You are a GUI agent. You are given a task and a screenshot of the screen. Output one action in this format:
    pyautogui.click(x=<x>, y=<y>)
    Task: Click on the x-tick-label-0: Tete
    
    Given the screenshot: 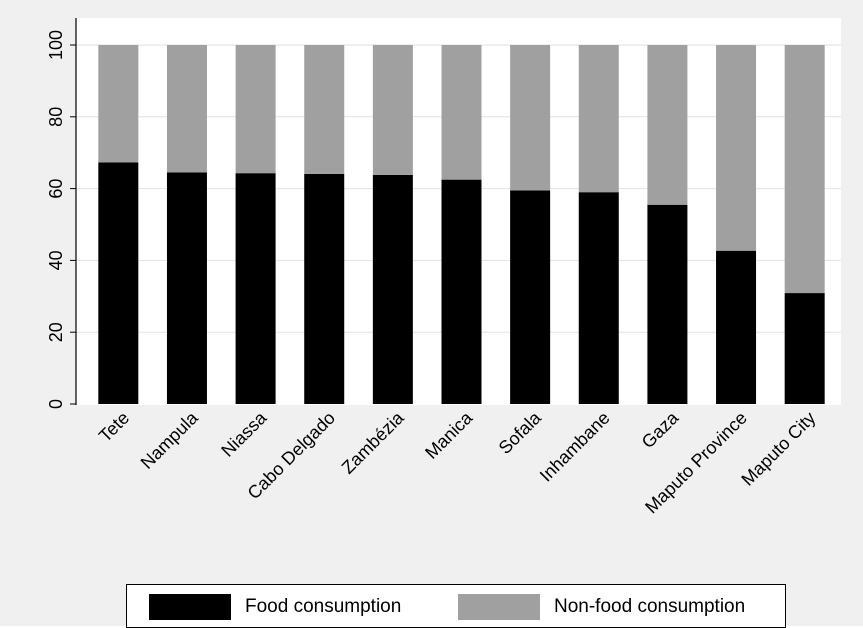 What is the action you would take?
    pyautogui.click(x=114, y=427)
    